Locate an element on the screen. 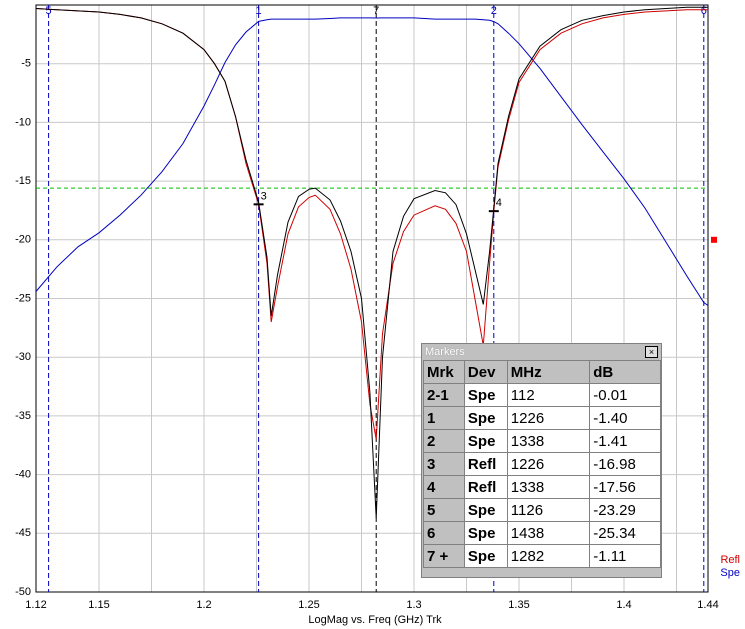  table-row: 5 Spe 1126 -23.29 is located at coordinates (542, 510).